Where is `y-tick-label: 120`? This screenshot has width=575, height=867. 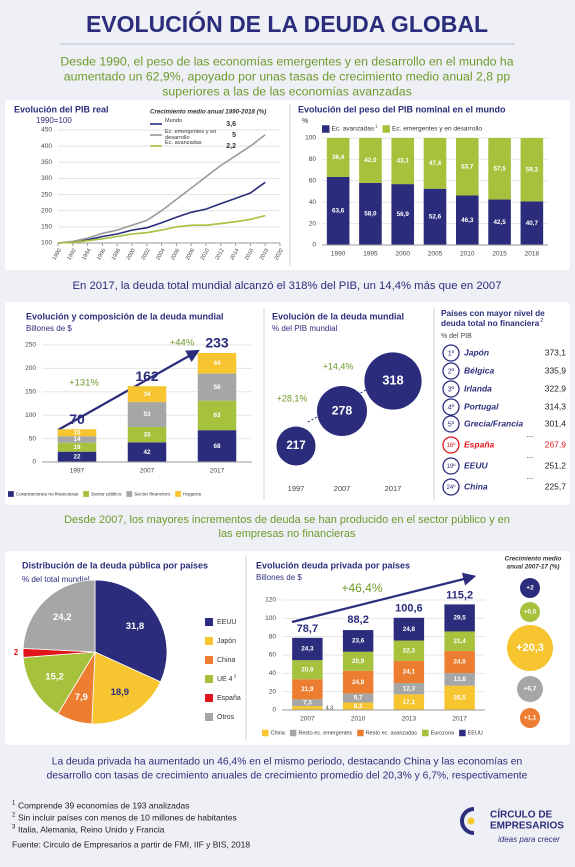
y-tick-label: 120 is located at coordinates (270, 600).